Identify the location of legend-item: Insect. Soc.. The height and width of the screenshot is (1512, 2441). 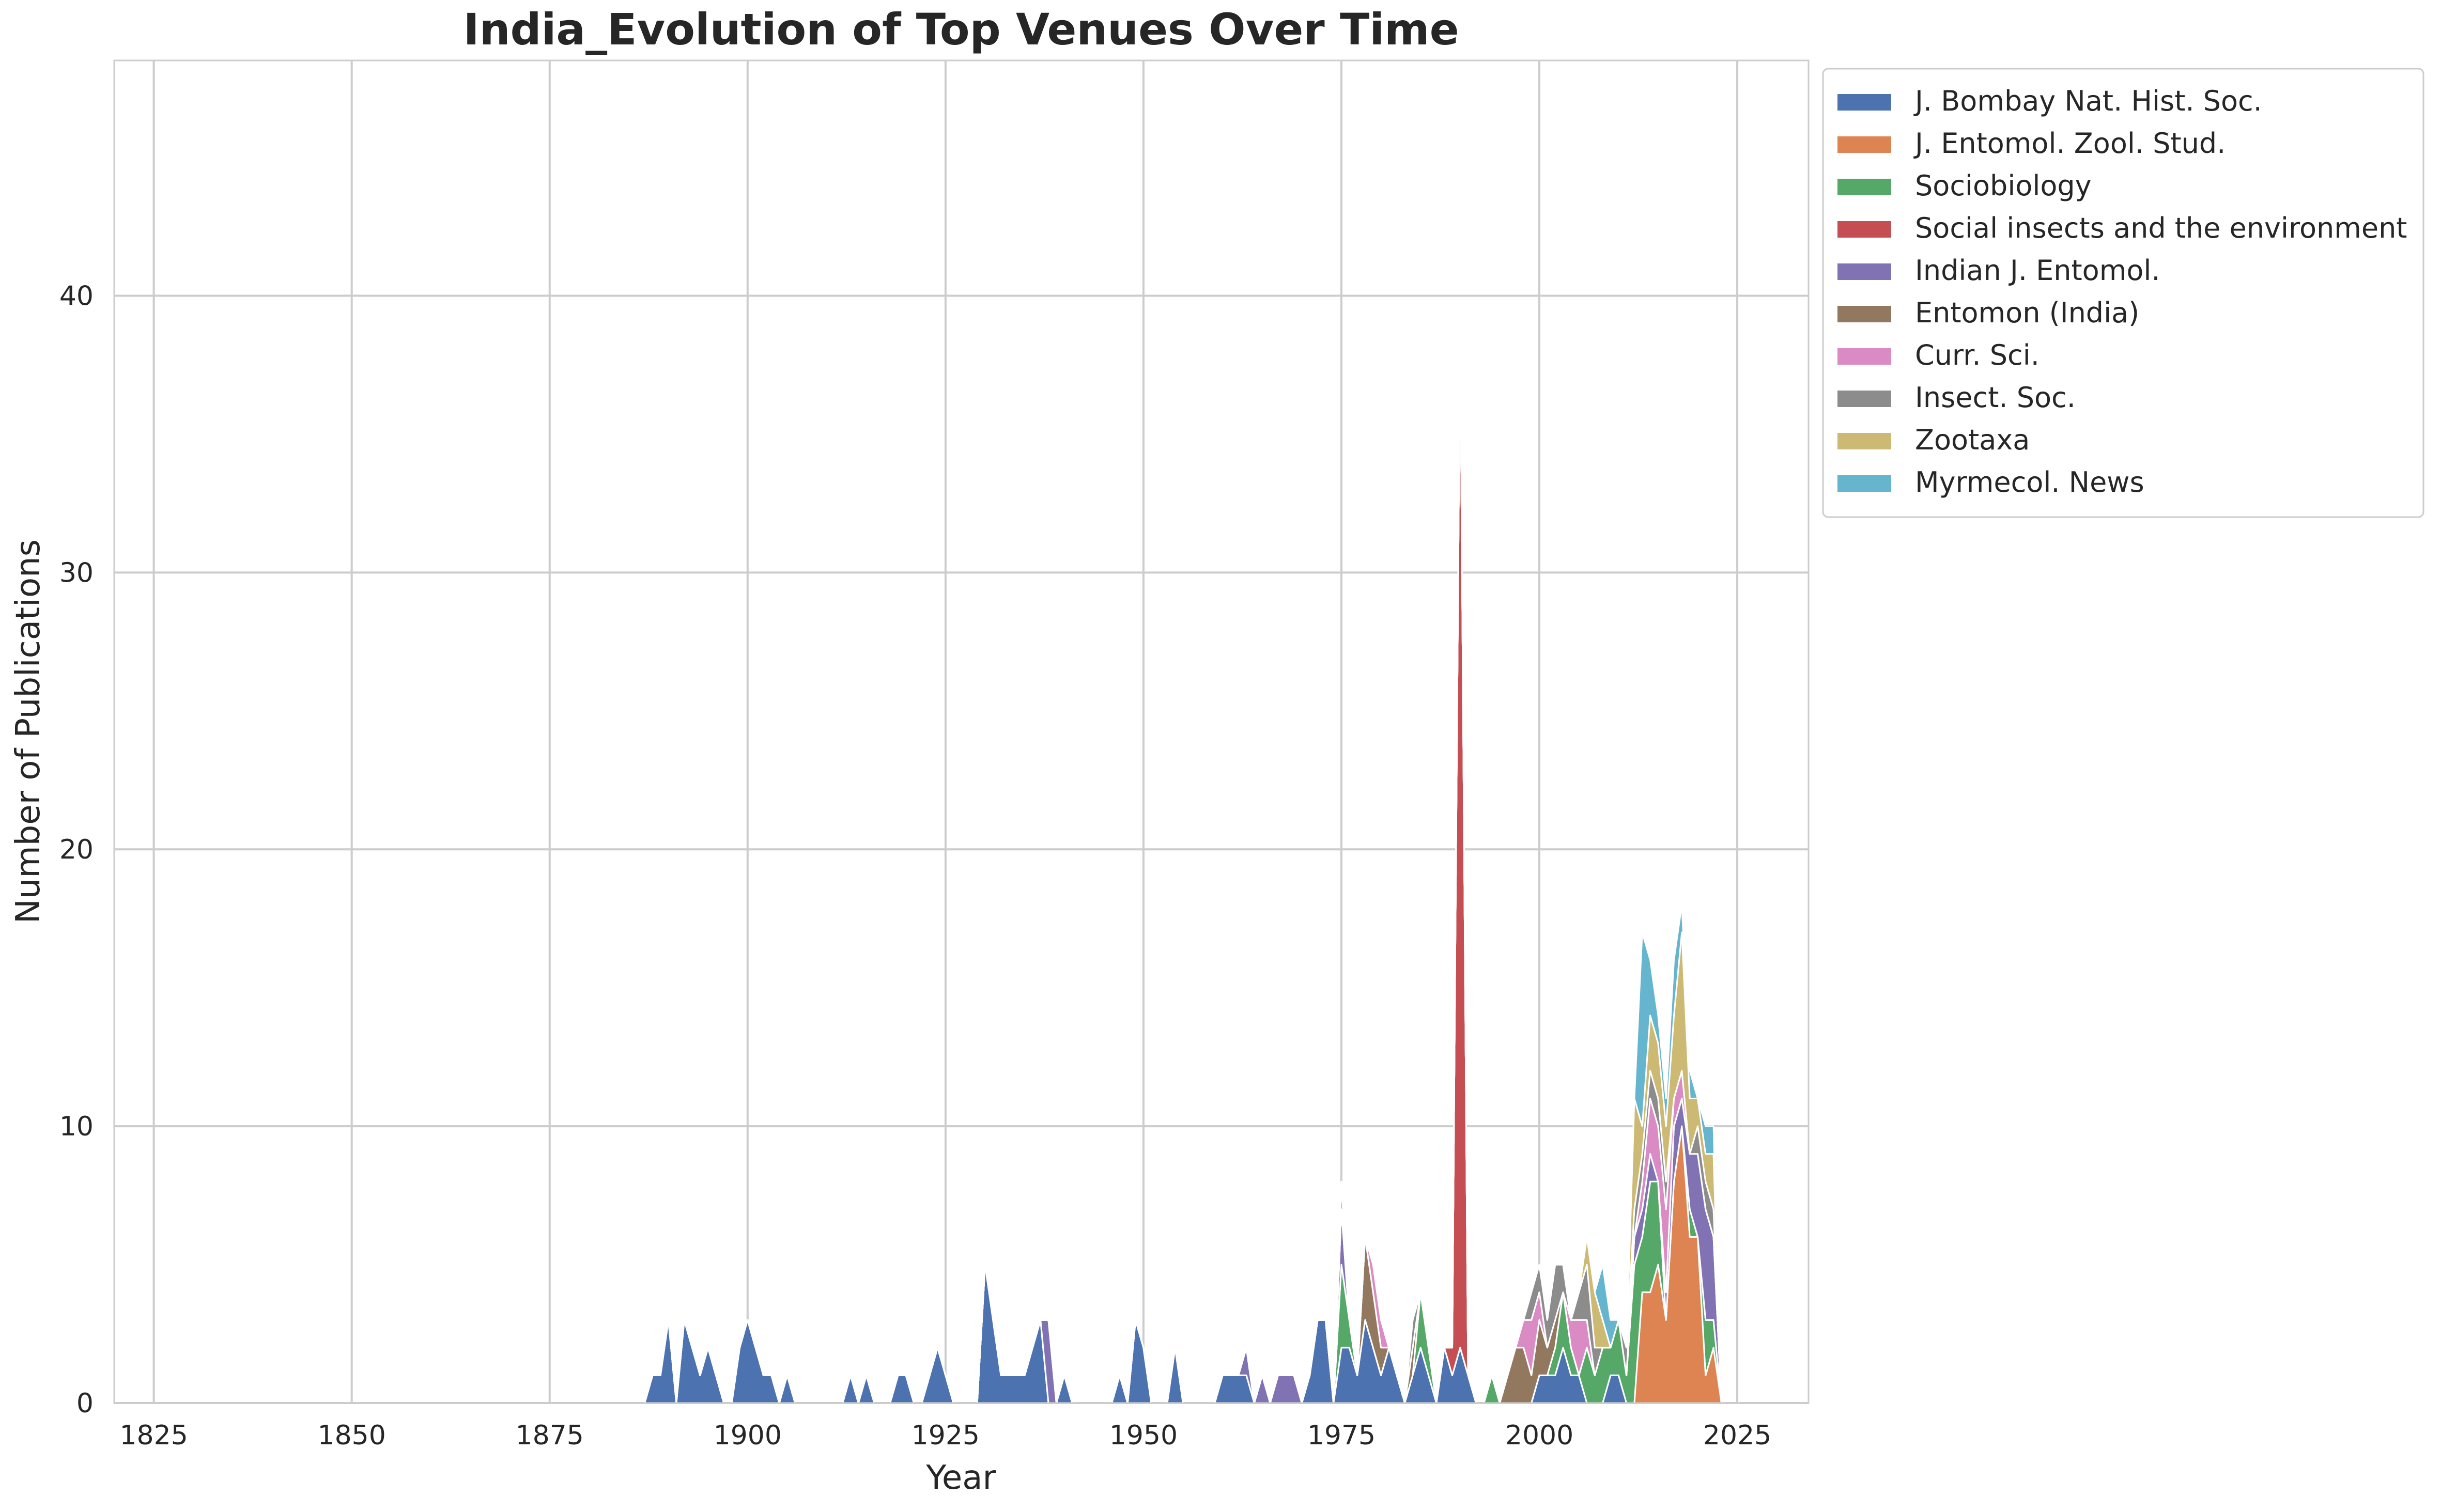
(1957, 398).